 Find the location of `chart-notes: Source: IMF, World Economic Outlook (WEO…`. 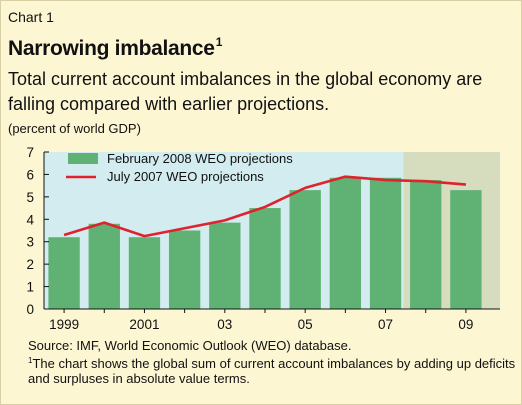

chart-notes: Source: IMF, World Economic Outlook (WEO… is located at coordinates (273, 362).